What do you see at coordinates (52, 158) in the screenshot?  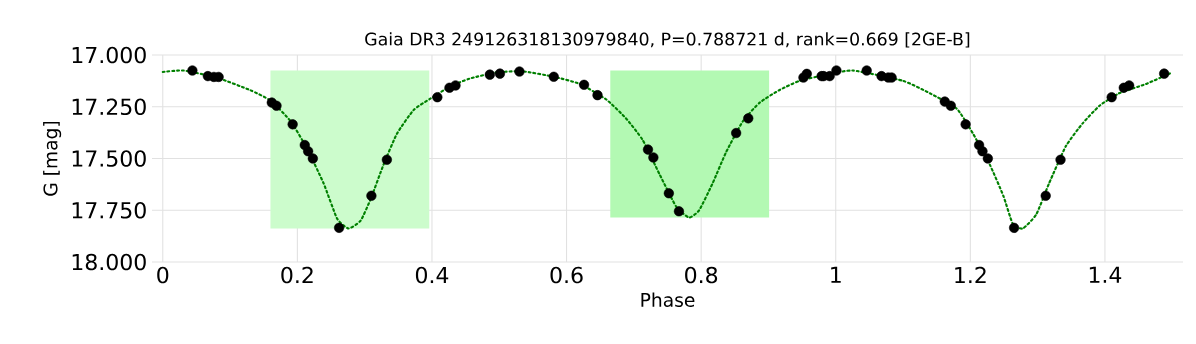 I see `y-axis-title: G [mag]` at bounding box center [52, 158].